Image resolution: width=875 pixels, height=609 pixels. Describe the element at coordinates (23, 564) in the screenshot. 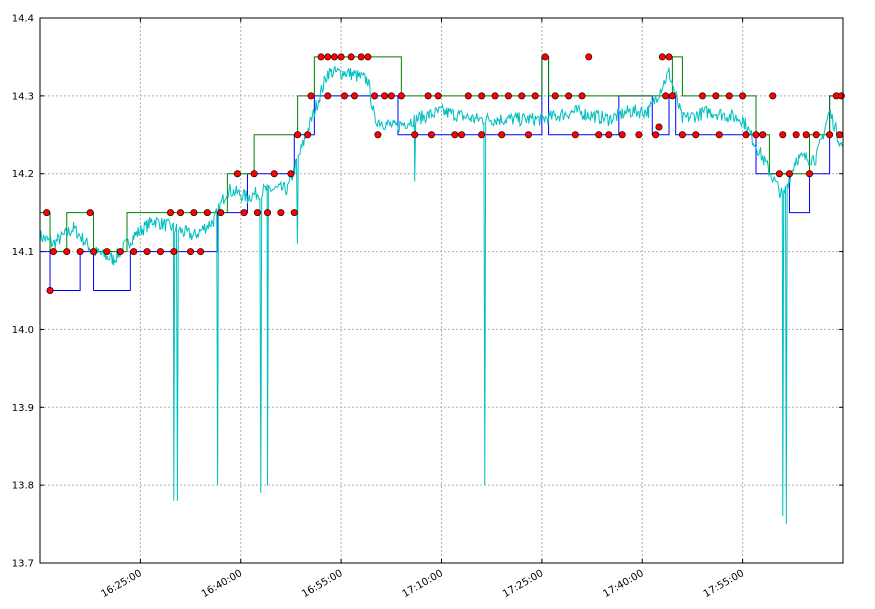

I see `y-tick-label: 13.7` at that location.